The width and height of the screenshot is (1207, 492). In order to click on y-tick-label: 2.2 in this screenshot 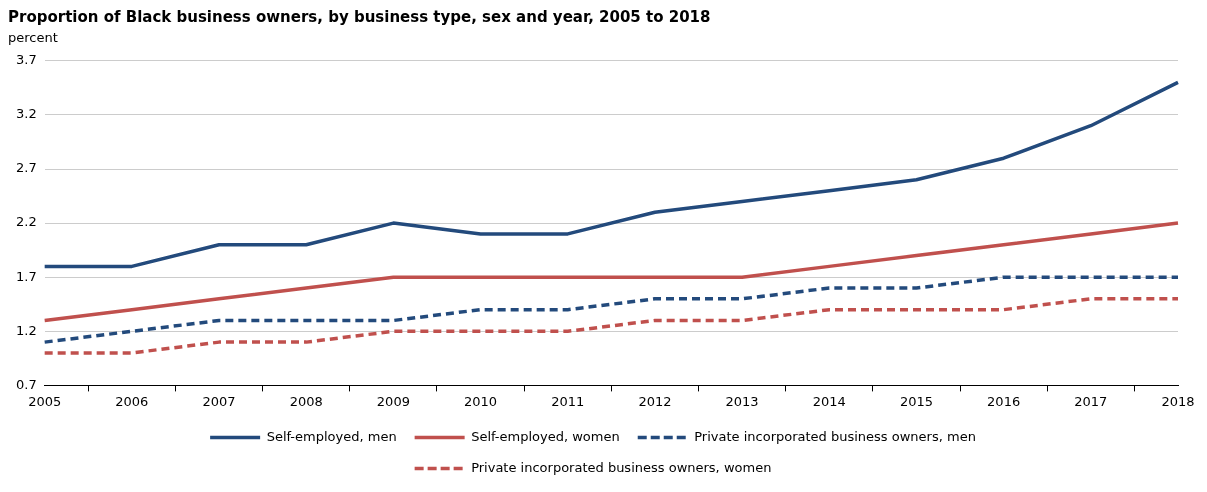, I will do `click(26, 222)`.